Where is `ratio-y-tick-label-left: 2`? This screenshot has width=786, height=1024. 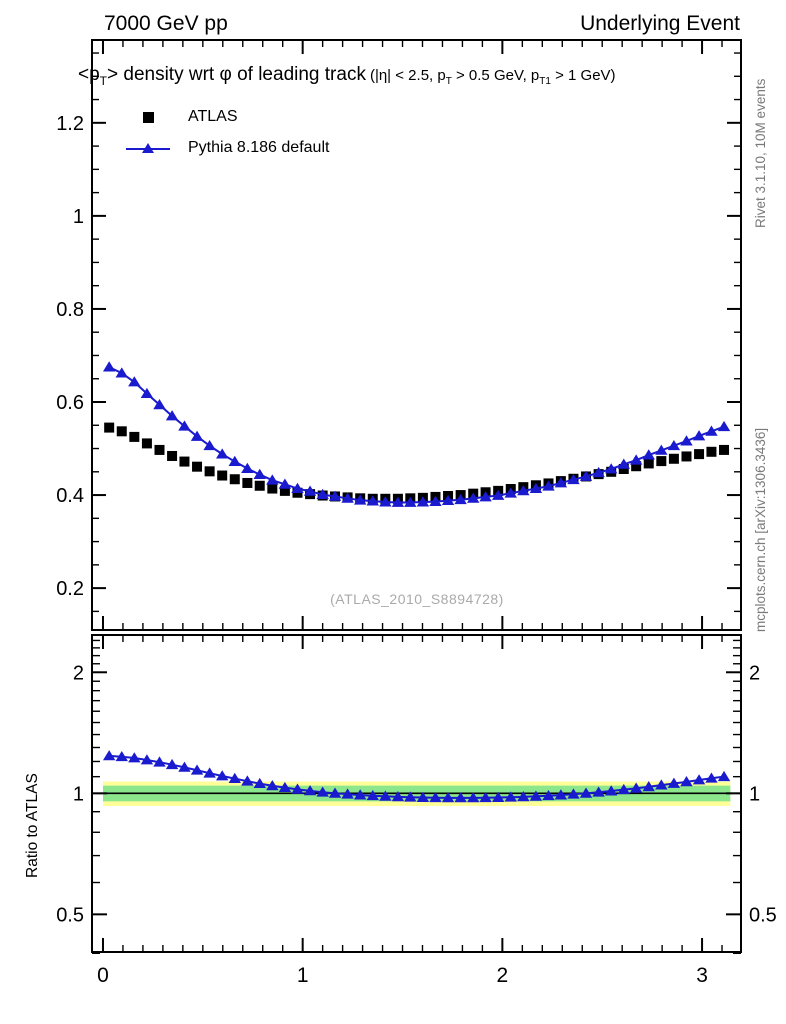
ratio-y-tick-label-left: 2 is located at coordinates (78, 673).